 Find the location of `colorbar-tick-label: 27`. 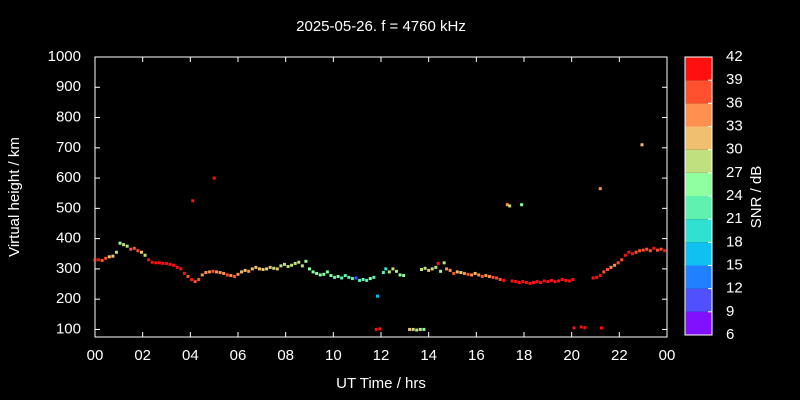

colorbar-tick-label: 27 is located at coordinates (734, 172).